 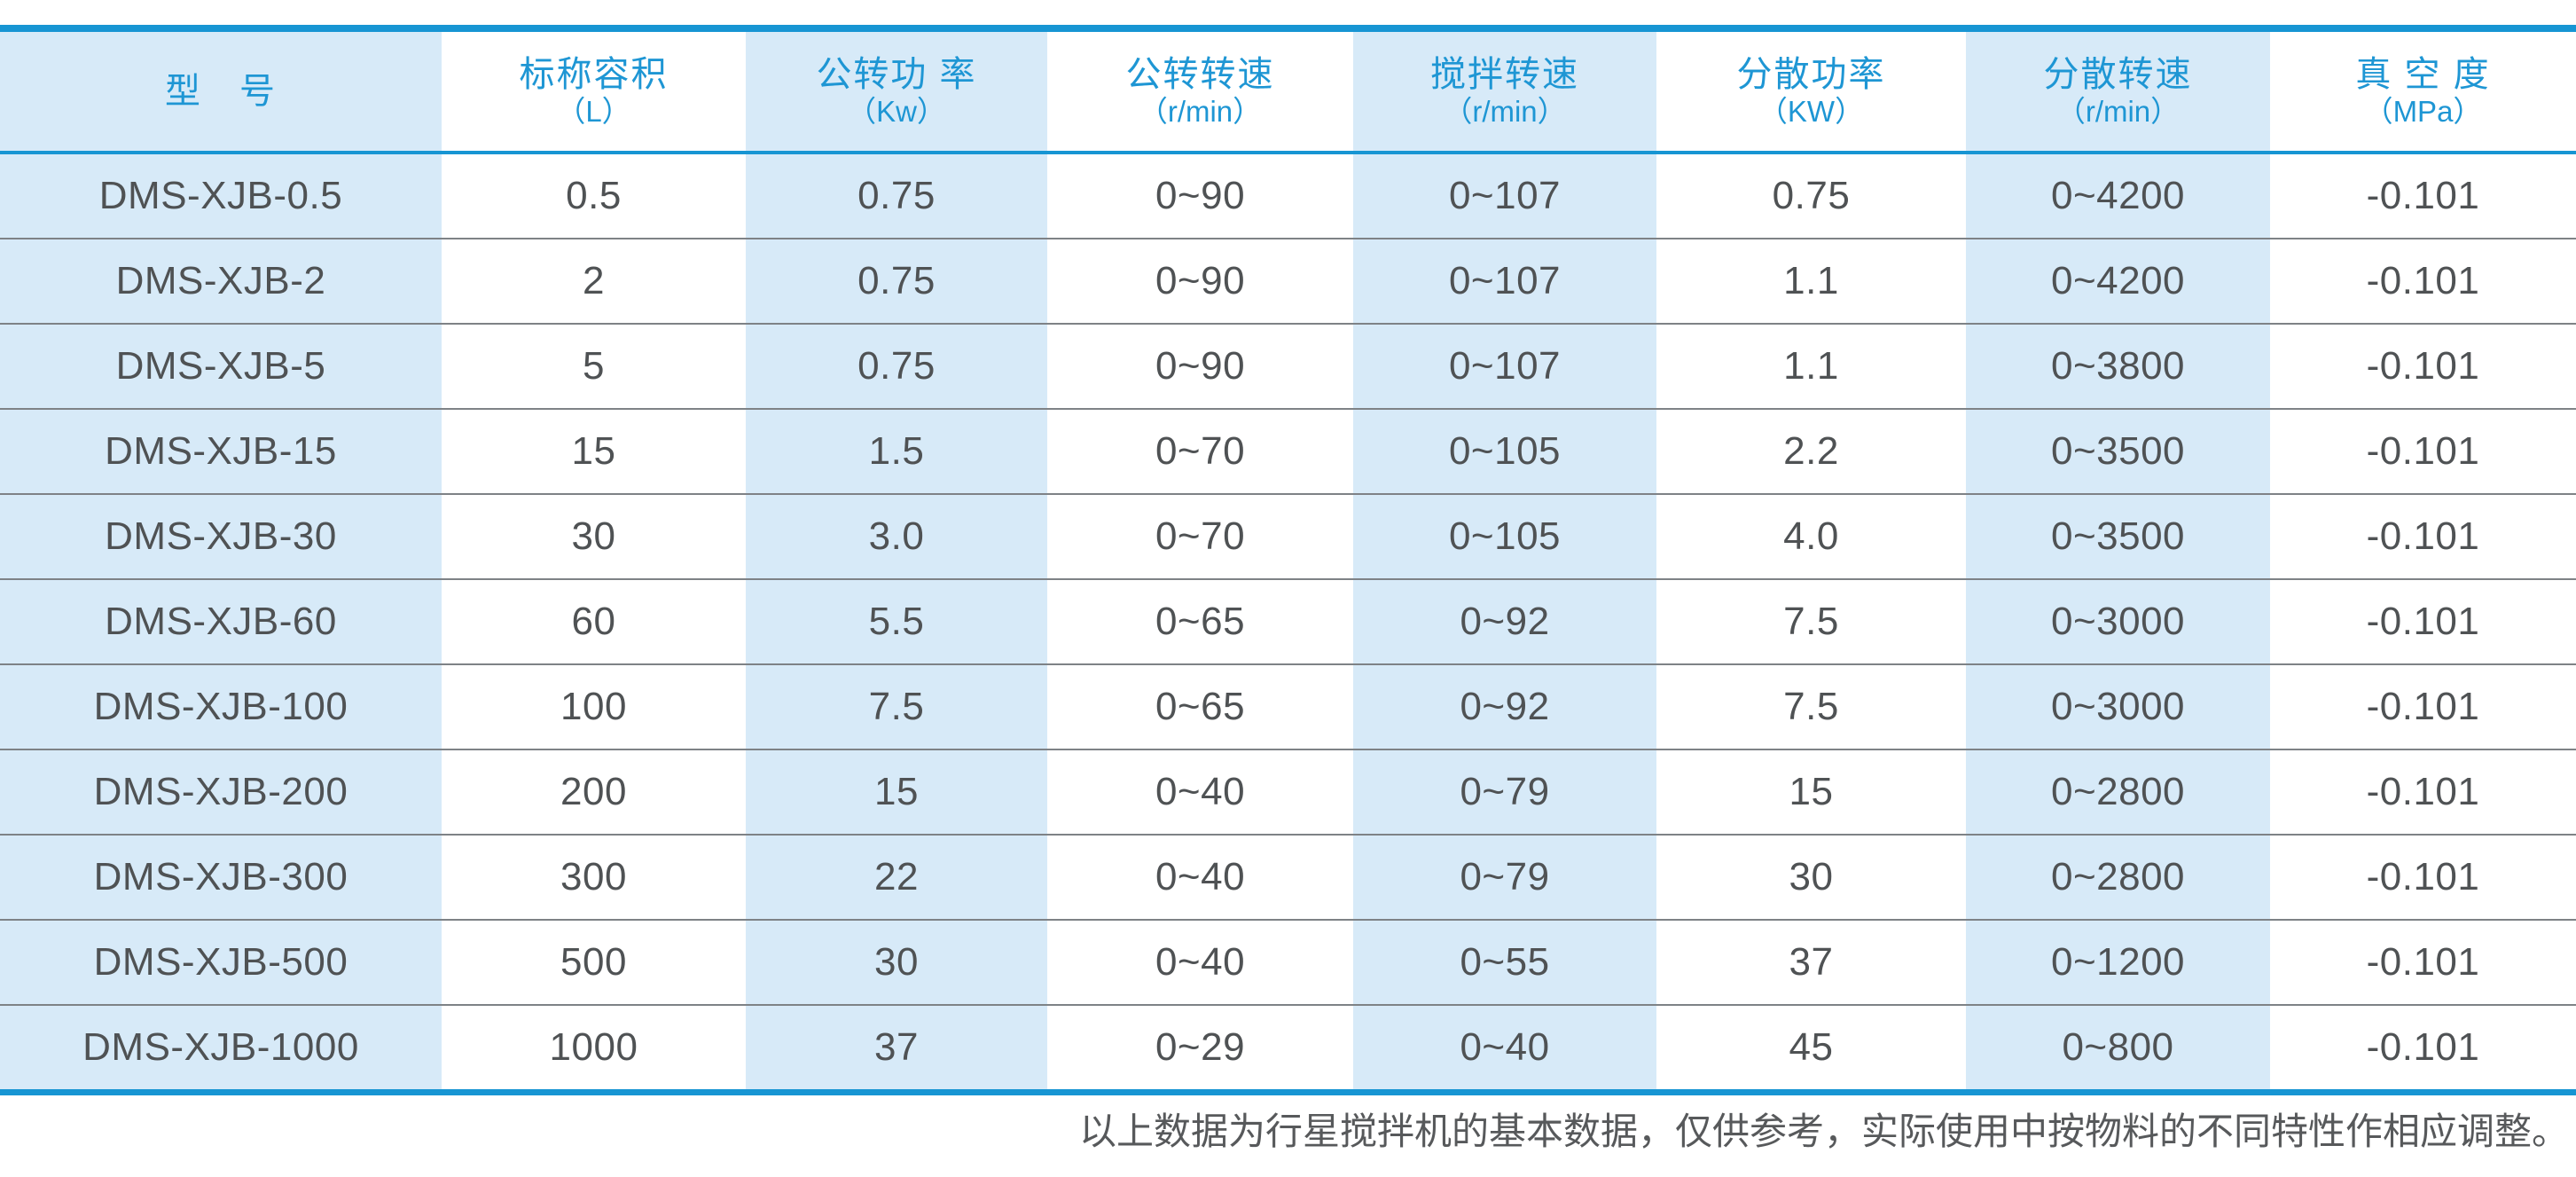 What do you see at coordinates (1823, 1131) in the screenshot?
I see `footer-note: 以上数据为行星搅拌机的基本数据，仅供参考，实际使用中按物料的不同特性作相应调整。` at bounding box center [1823, 1131].